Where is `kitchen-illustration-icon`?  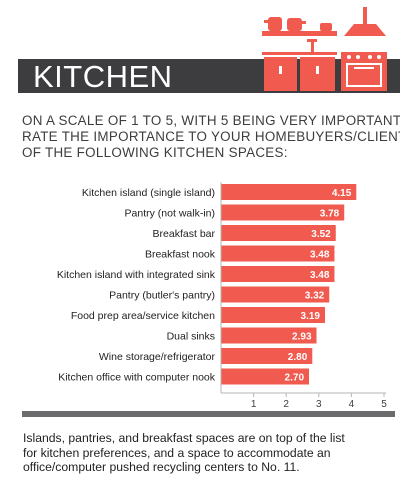 kitchen-illustration-icon is located at coordinates (324, 49).